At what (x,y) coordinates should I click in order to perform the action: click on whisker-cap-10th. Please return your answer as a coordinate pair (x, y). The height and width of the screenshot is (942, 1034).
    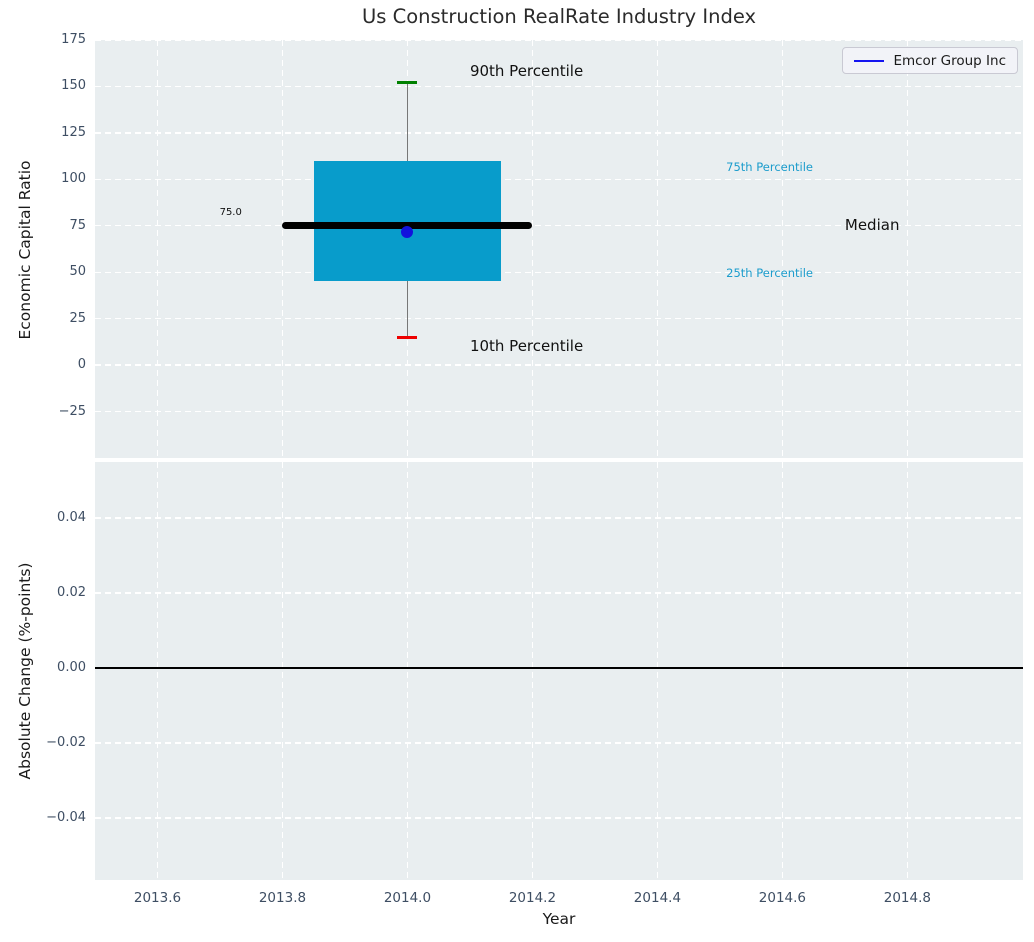
    Looking at the image, I should click on (407, 337).